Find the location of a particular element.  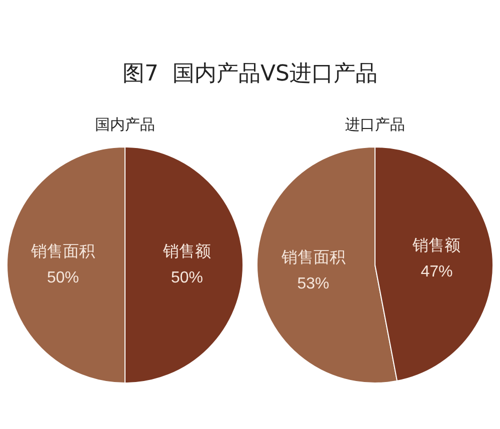

data-label: 47% is located at coordinates (436, 272).